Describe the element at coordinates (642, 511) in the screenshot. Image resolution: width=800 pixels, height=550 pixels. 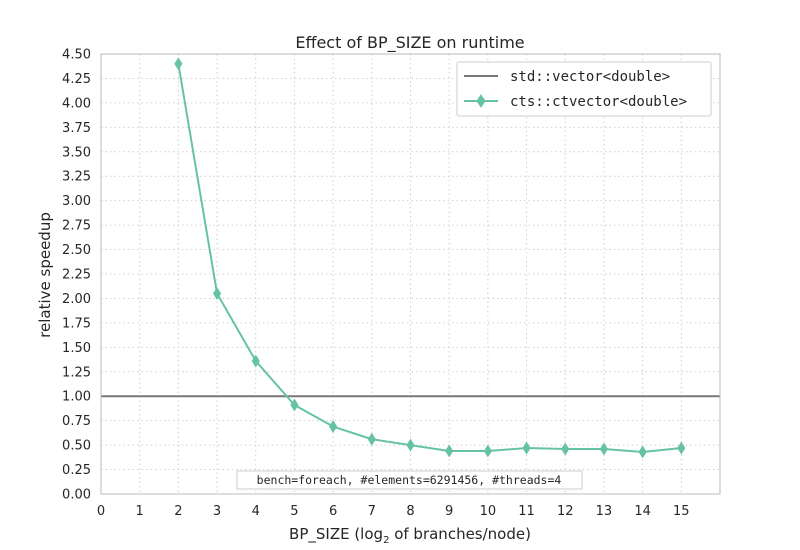
I see `x-tick-label: 14` at that location.